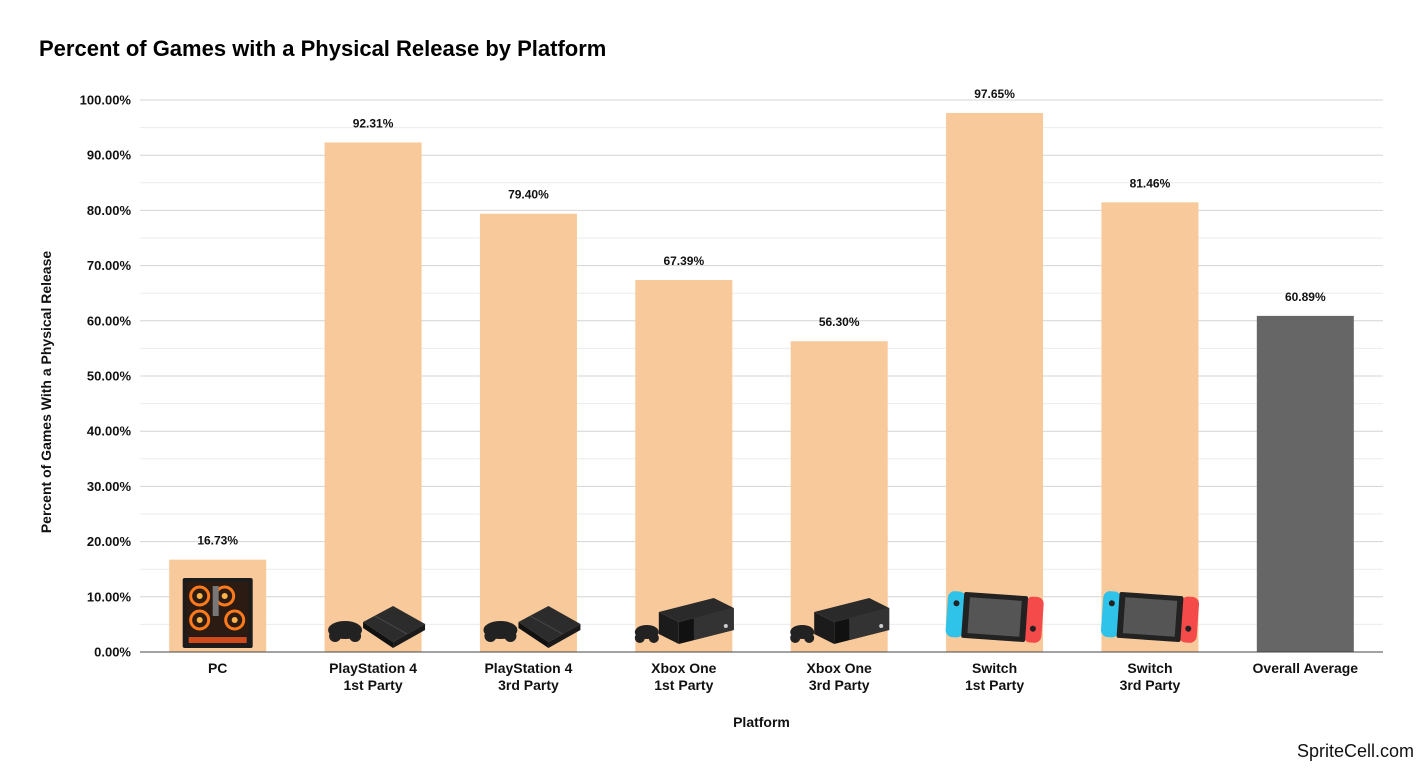 The width and height of the screenshot is (1421, 768). What do you see at coordinates (1355, 751) in the screenshot?
I see `watermark: SpriteCell.com` at bounding box center [1355, 751].